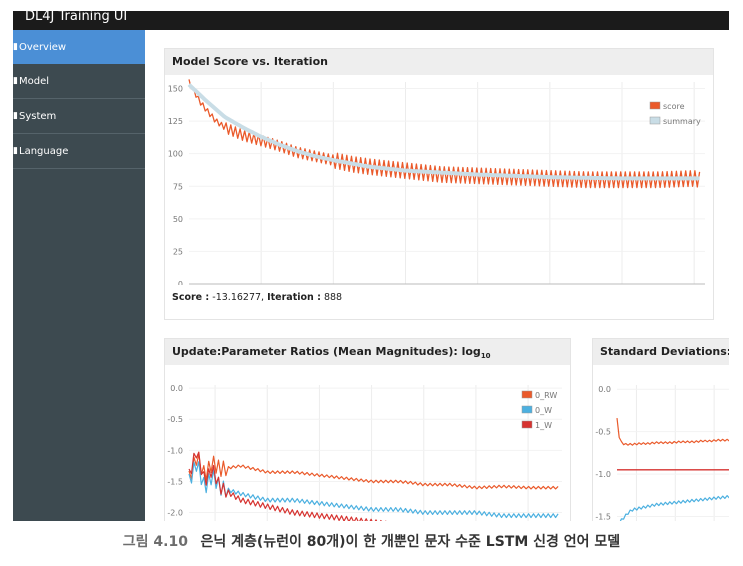  What do you see at coordinates (15, 116) in the screenshot?
I see `system-icon: ▮` at bounding box center [15, 116].